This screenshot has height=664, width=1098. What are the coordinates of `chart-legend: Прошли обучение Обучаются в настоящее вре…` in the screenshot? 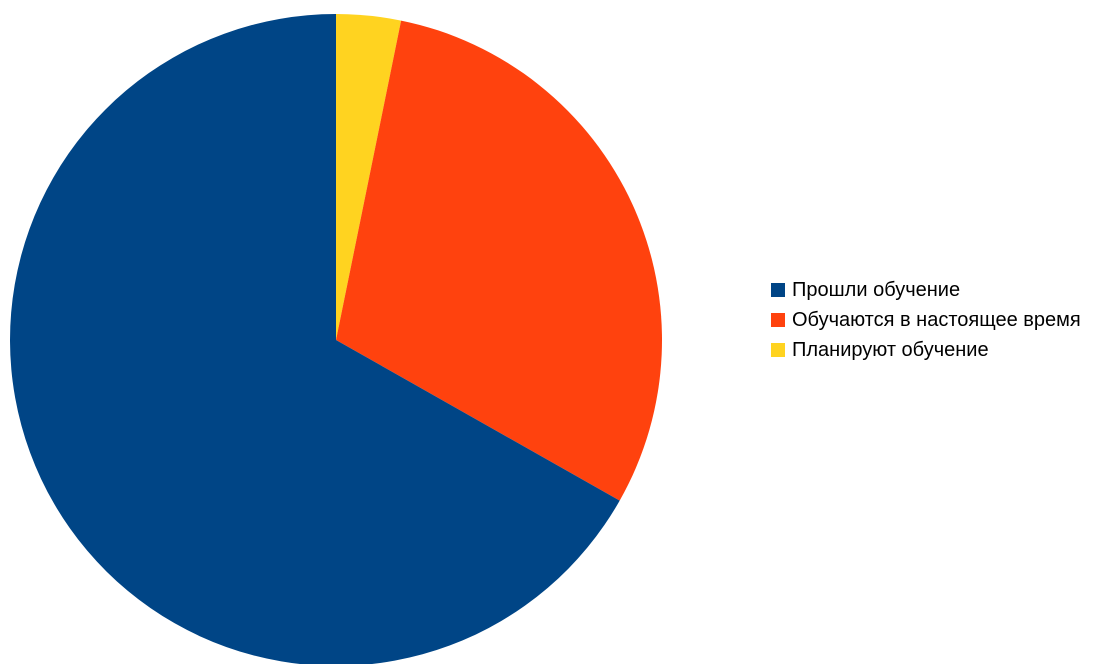 It's located at (934, 323).